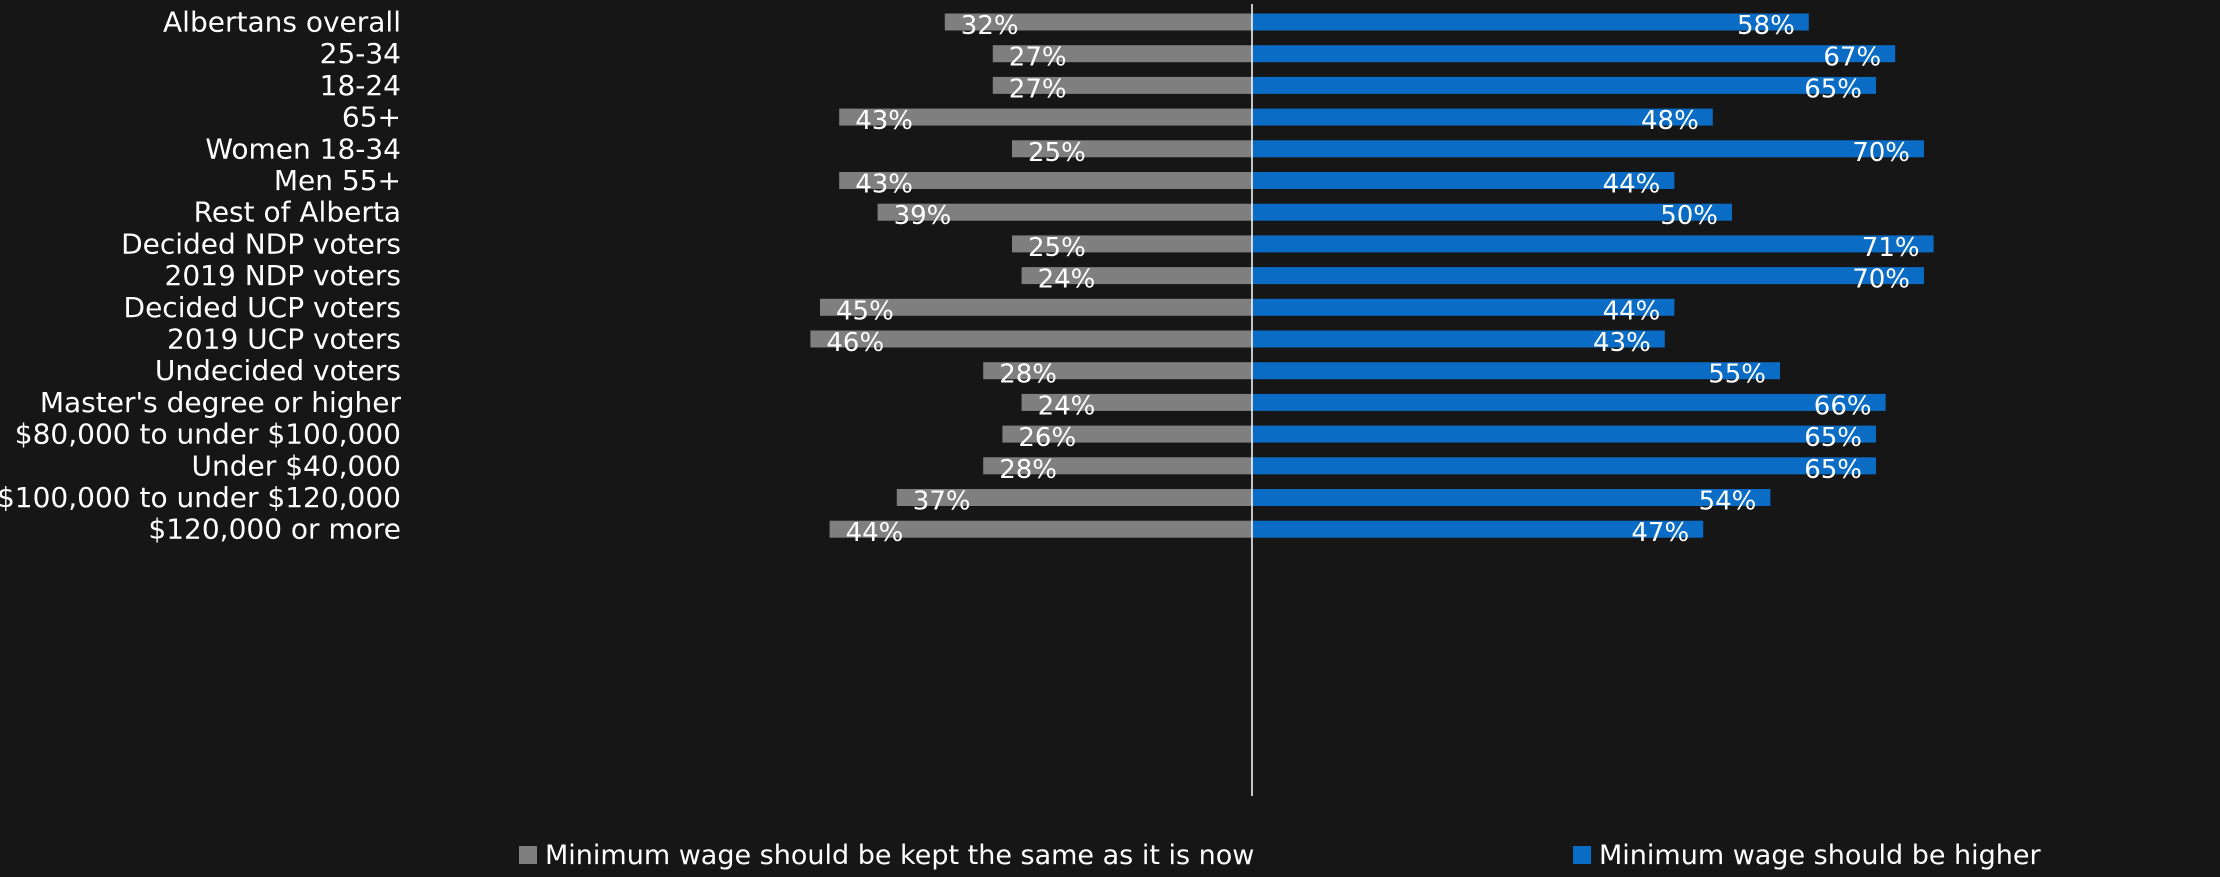 The image size is (2220, 877). Describe the element at coordinates (303, 148) in the screenshot. I see `category-label: Women 18-34` at that location.